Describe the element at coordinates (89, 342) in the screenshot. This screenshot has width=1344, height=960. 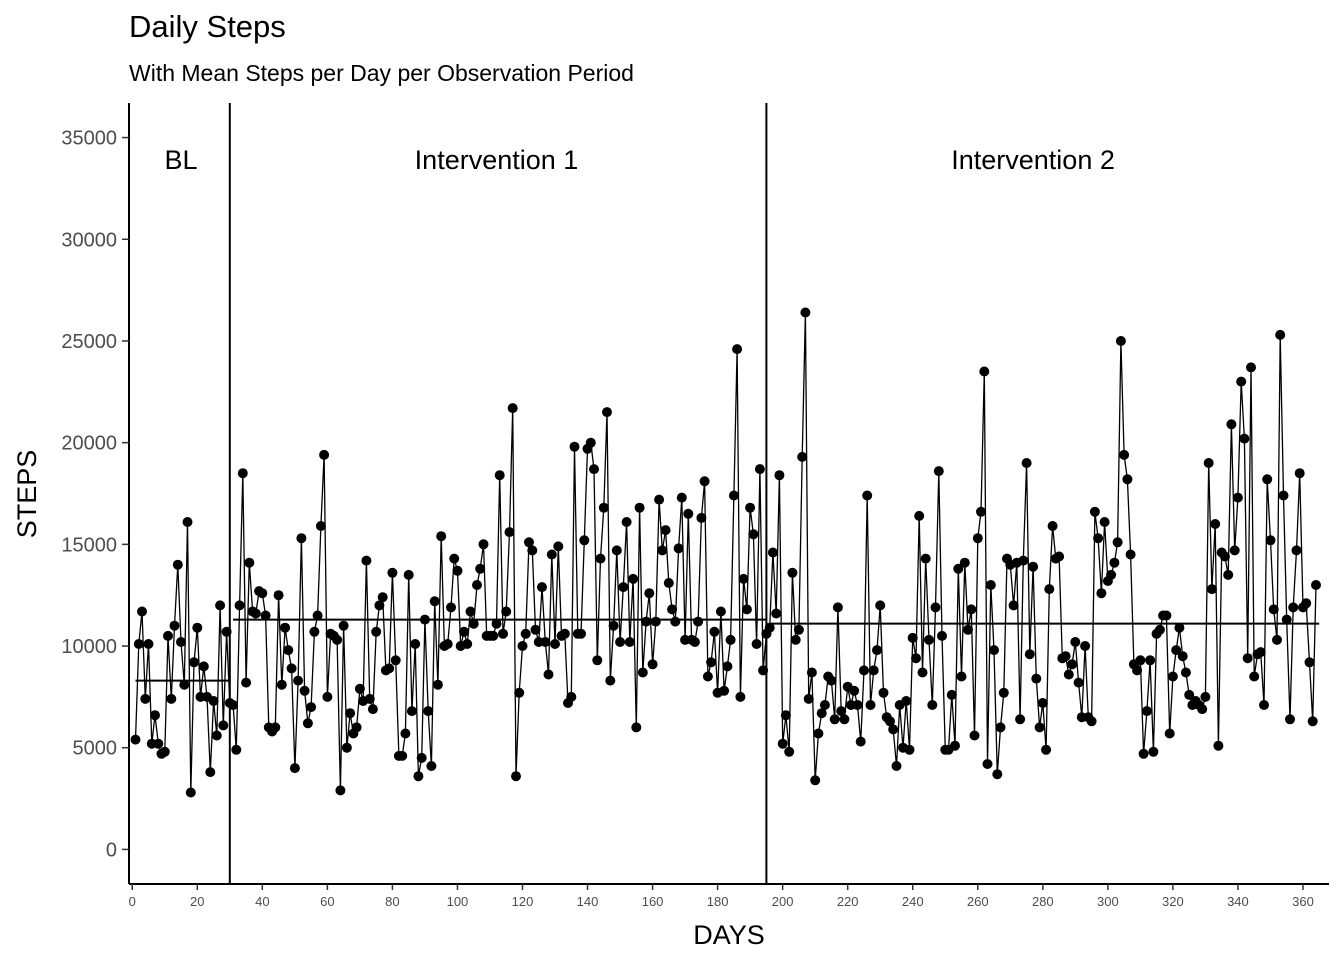
I see `y-tick-label: 25000` at that location.